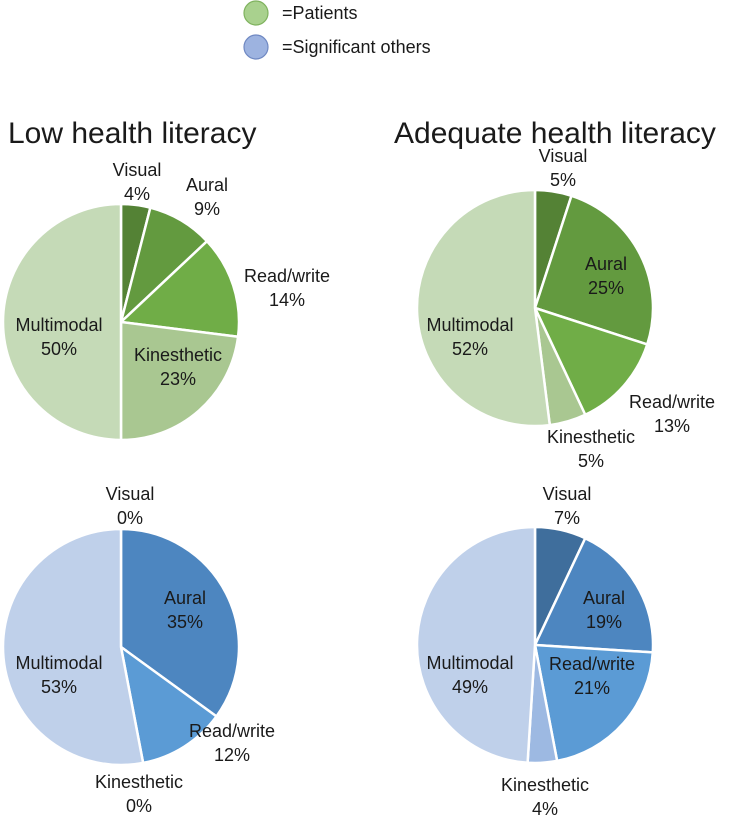  Describe the element at coordinates (591, 461) in the screenshot. I see `pie-2-value-kinesthetic: 5%` at that location.